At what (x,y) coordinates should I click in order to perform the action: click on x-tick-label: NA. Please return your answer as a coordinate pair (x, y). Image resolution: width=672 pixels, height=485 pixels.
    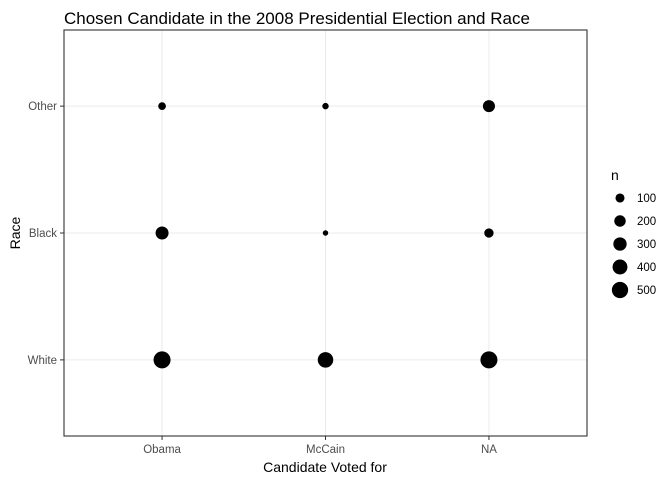
    Looking at the image, I should click on (489, 450).